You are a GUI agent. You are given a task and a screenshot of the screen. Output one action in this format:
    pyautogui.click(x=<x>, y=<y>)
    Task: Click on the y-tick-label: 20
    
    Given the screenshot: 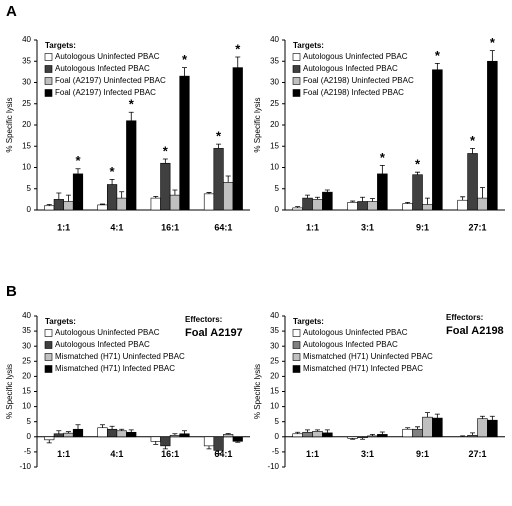 What is the action you would take?
    pyautogui.click(x=26, y=376)
    